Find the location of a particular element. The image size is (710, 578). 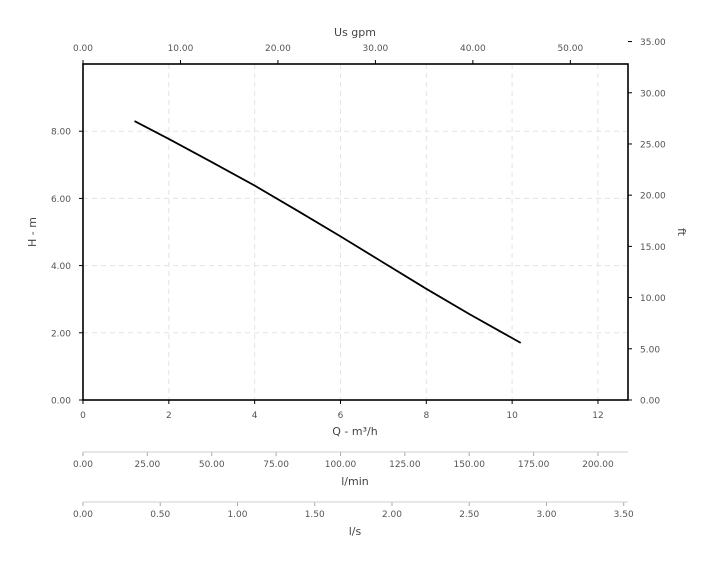

y-axis-title: H - m is located at coordinates (32, 232).